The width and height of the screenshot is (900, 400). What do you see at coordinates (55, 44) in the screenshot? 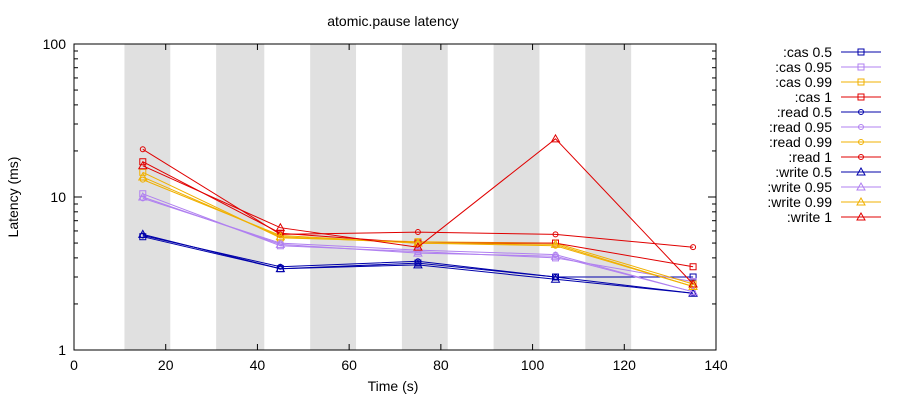
I see `y-tick-label: 100` at bounding box center [55, 44].